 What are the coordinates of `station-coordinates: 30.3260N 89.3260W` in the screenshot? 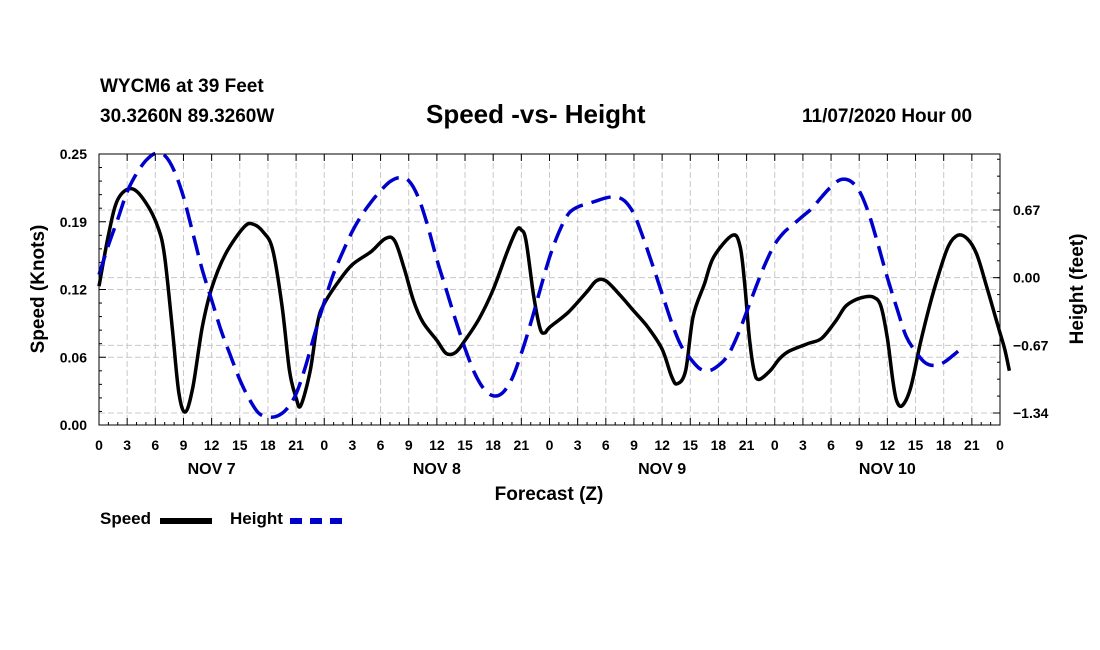 It's located at (187, 116).